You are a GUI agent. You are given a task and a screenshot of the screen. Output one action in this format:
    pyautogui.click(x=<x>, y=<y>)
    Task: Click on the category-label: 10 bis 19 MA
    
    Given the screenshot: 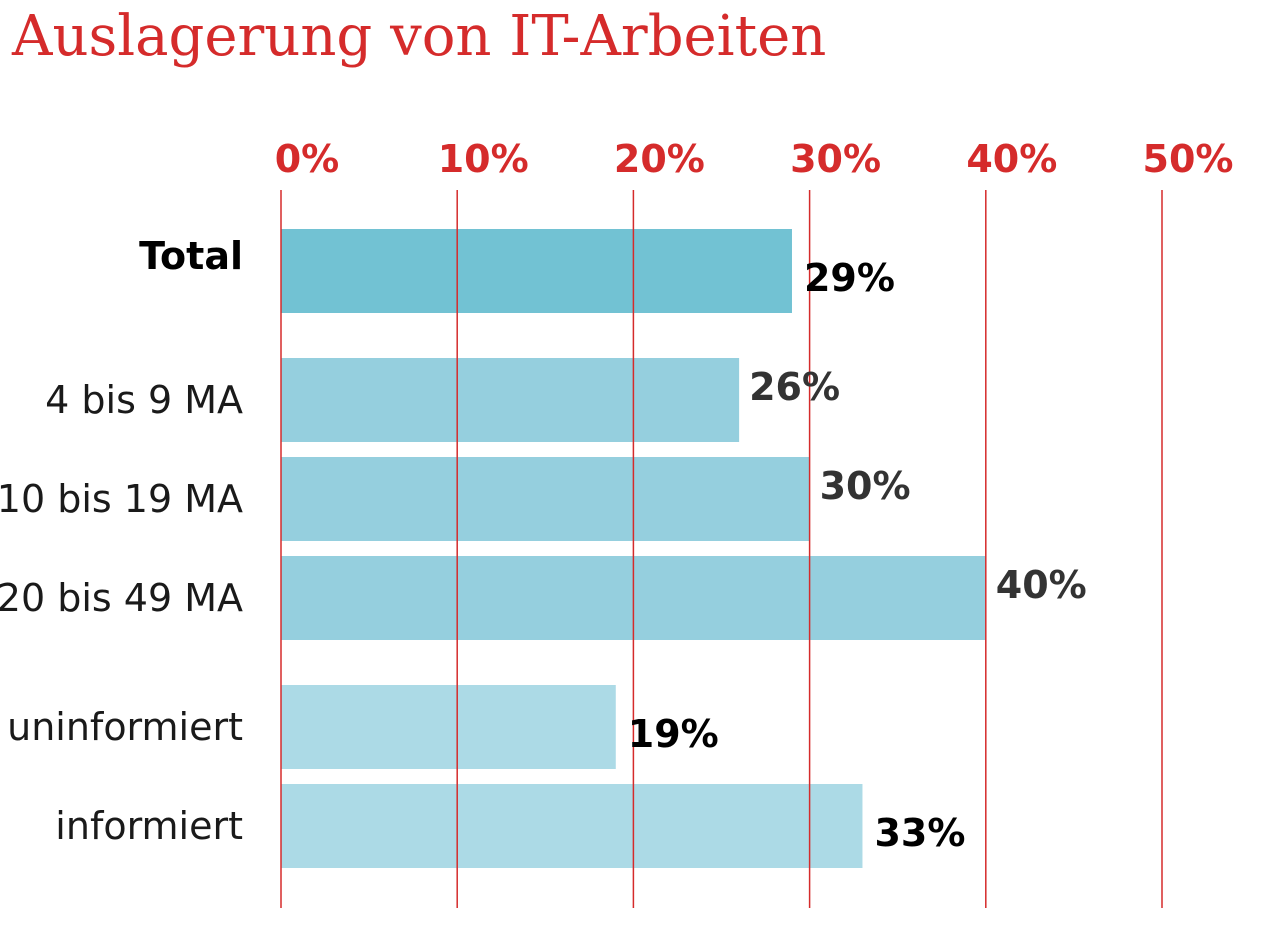 What is the action you would take?
    pyautogui.click(x=121, y=499)
    